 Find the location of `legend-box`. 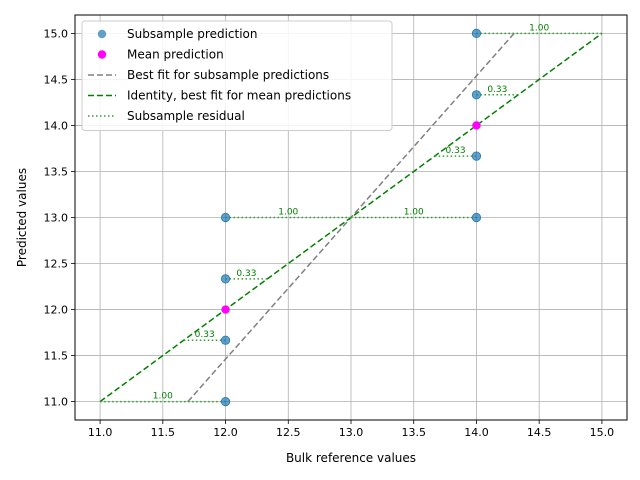

legend-box is located at coordinates (237, 75).